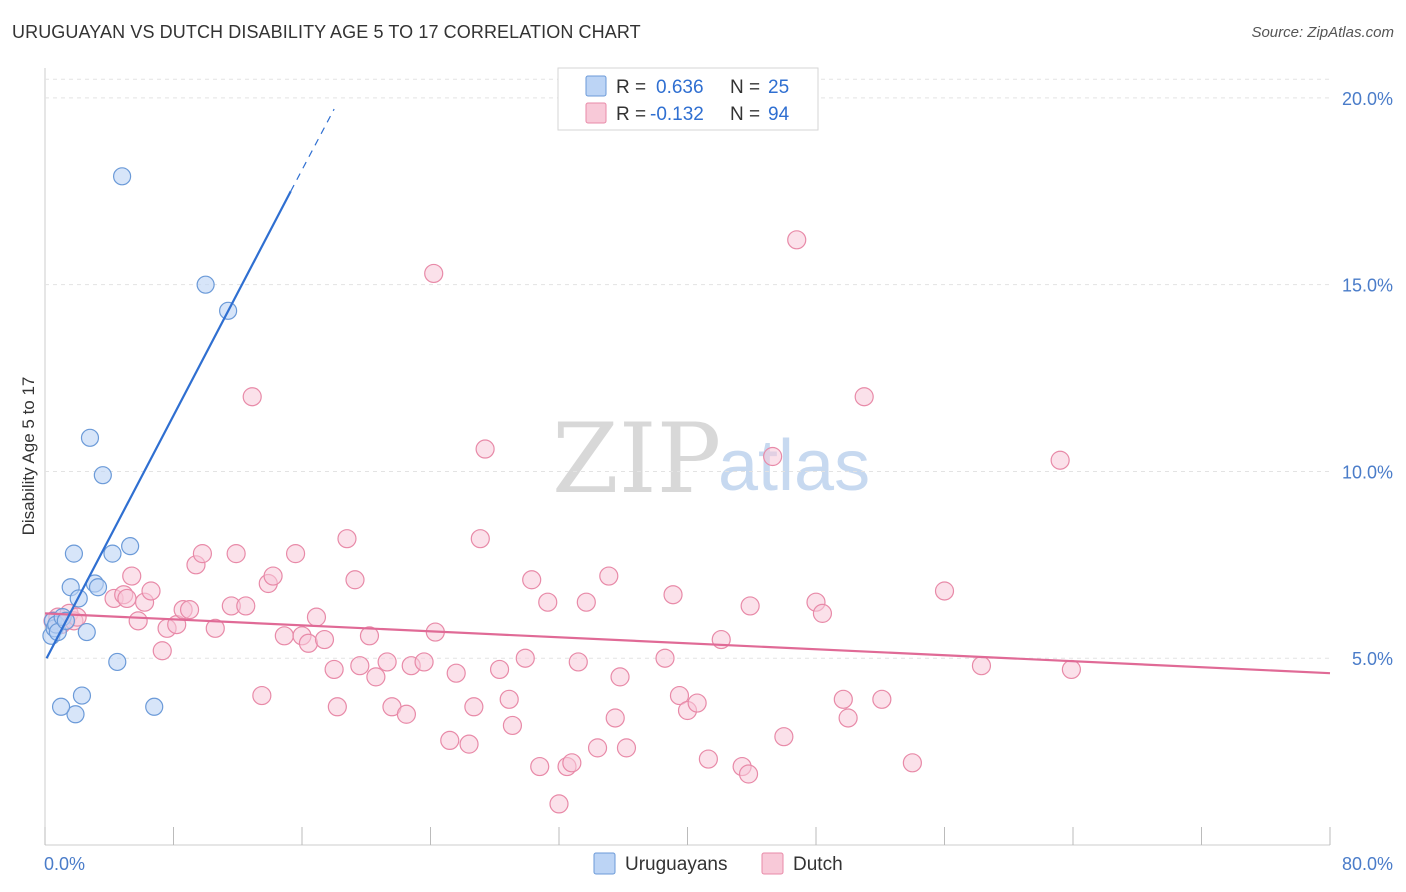 The image size is (1406, 892). Describe the element at coordinates (636, 459) in the screenshot. I see `watermark-zip: ZIP` at that location.